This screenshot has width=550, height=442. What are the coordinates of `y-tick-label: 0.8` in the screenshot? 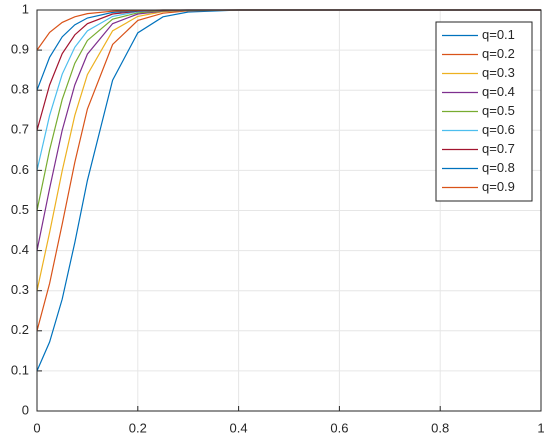 It's located at (20, 89).